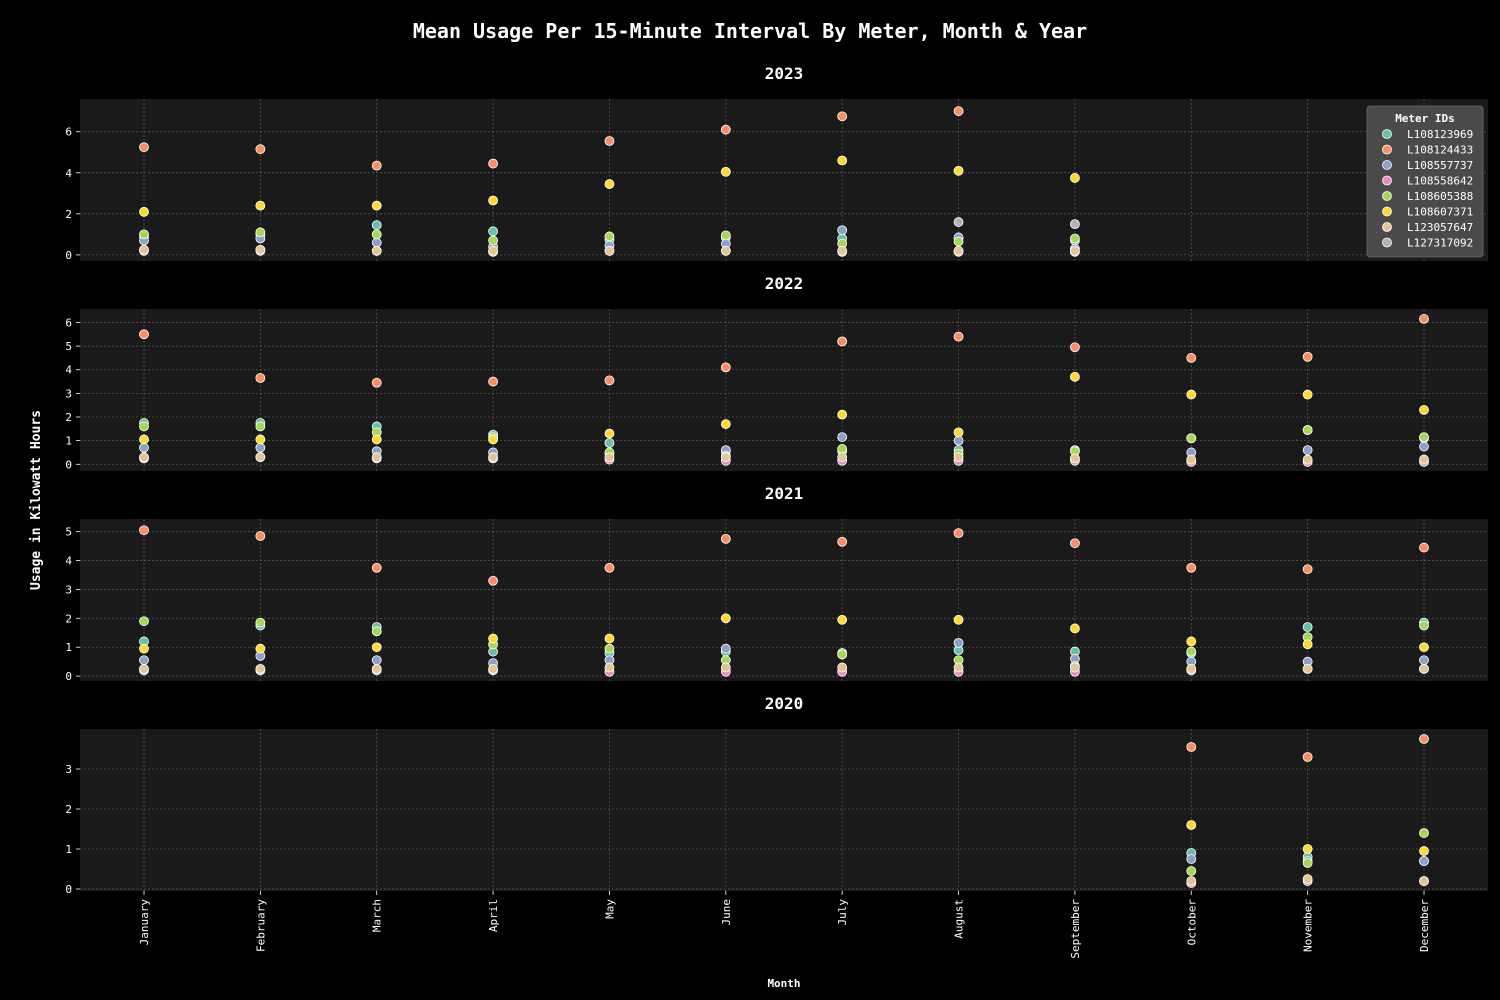  What do you see at coordinates (493, 231) in the screenshot?
I see `data-point-L108123969` at bounding box center [493, 231].